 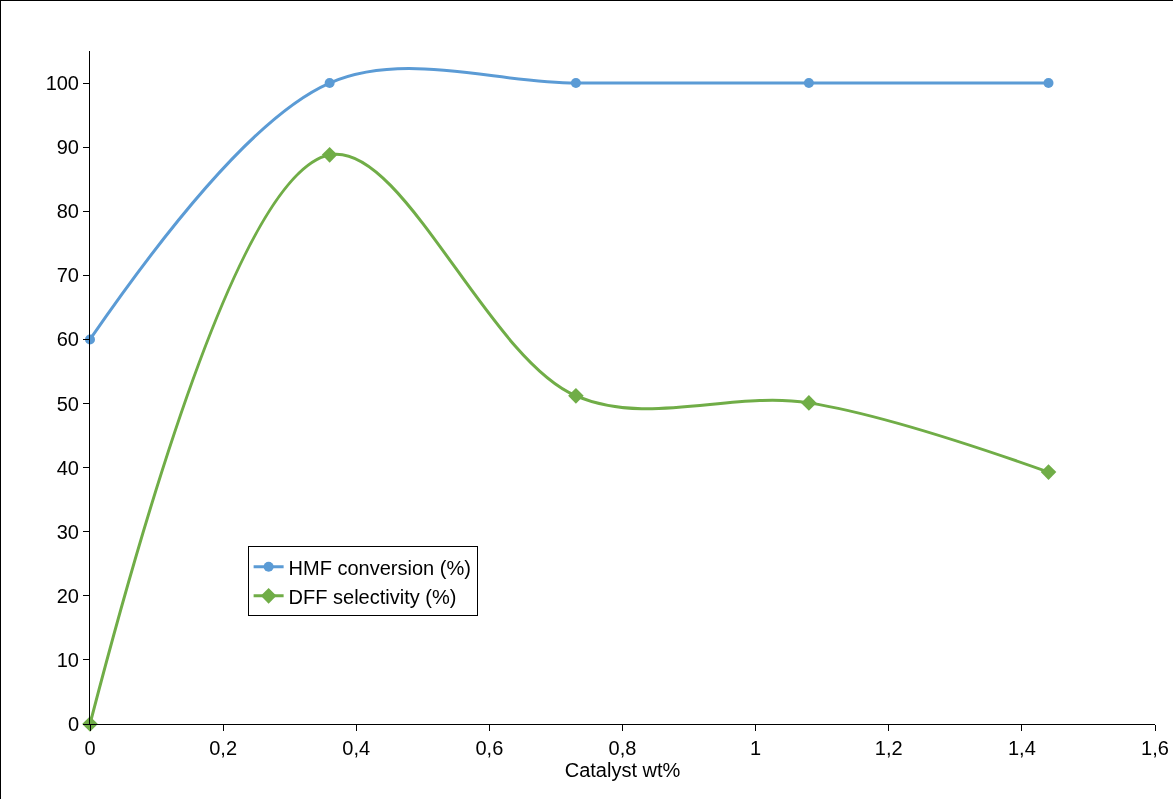 I want to click on x-tick-label: 1, so click(x=756, y=748).